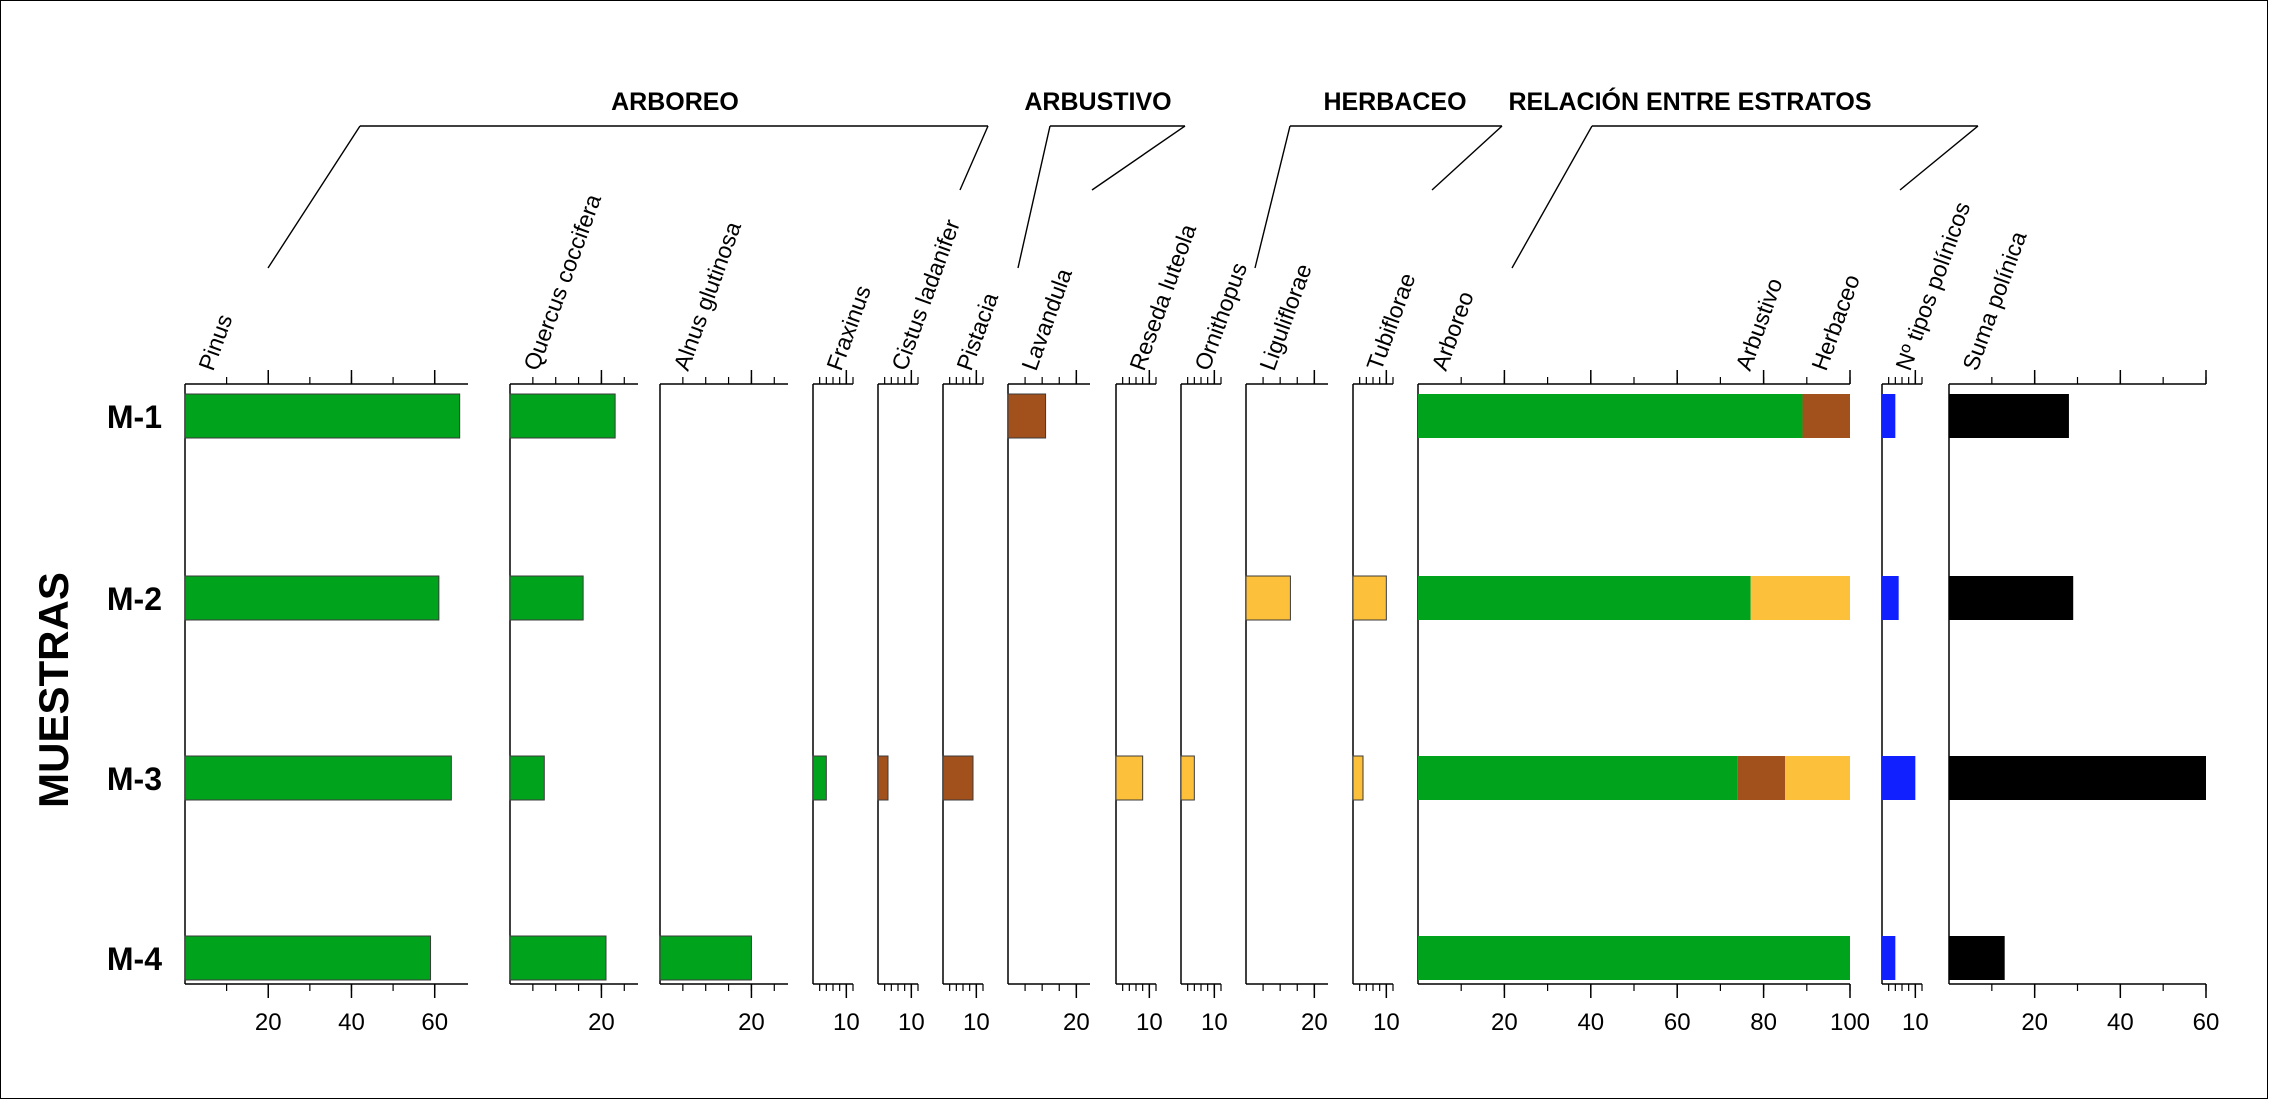  I want to click on group-header-relacion: RELACIÓN ENTRE ESTRATOS, so click(1690, 101).